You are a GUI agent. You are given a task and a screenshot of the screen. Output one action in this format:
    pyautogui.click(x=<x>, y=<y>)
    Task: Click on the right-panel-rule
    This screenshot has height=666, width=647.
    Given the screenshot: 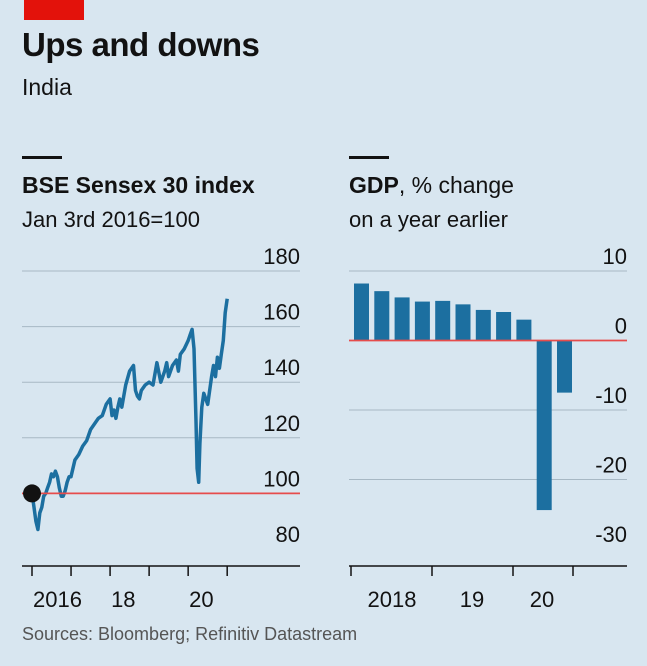 What is the action you would take?
    pyautogui.click(x=369, y=157)
    